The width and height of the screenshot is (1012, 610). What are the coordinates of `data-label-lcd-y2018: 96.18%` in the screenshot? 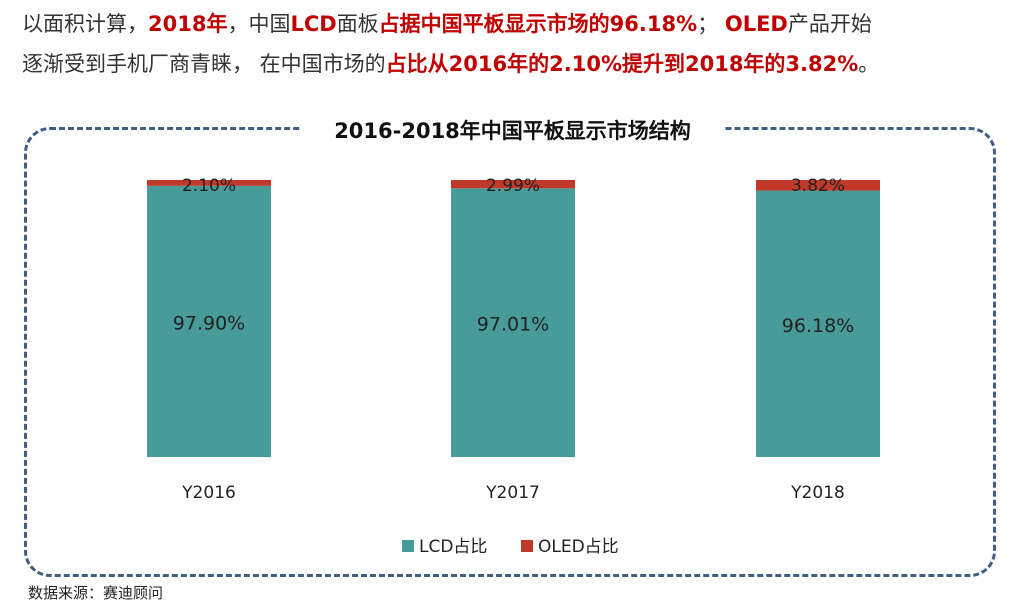 It's located at (818, 326).